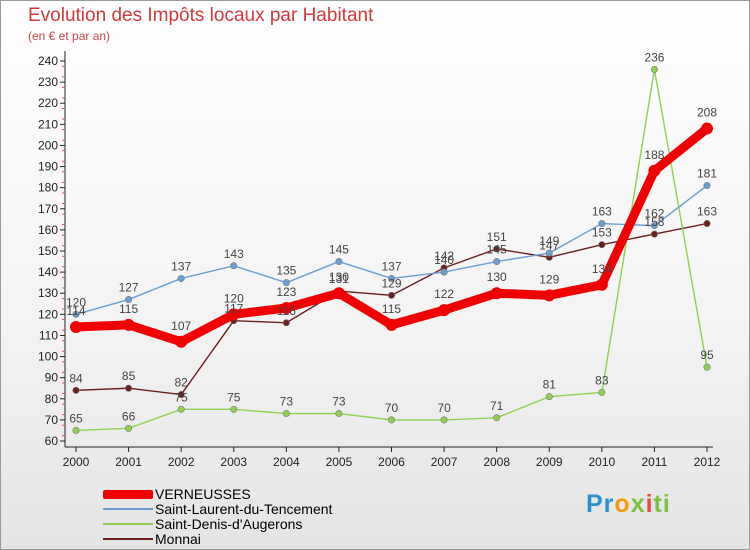 This screenshot has width=750, height=550. I want to click on data-label-saint-denis-d-augerons: 81, so click(550, 385).